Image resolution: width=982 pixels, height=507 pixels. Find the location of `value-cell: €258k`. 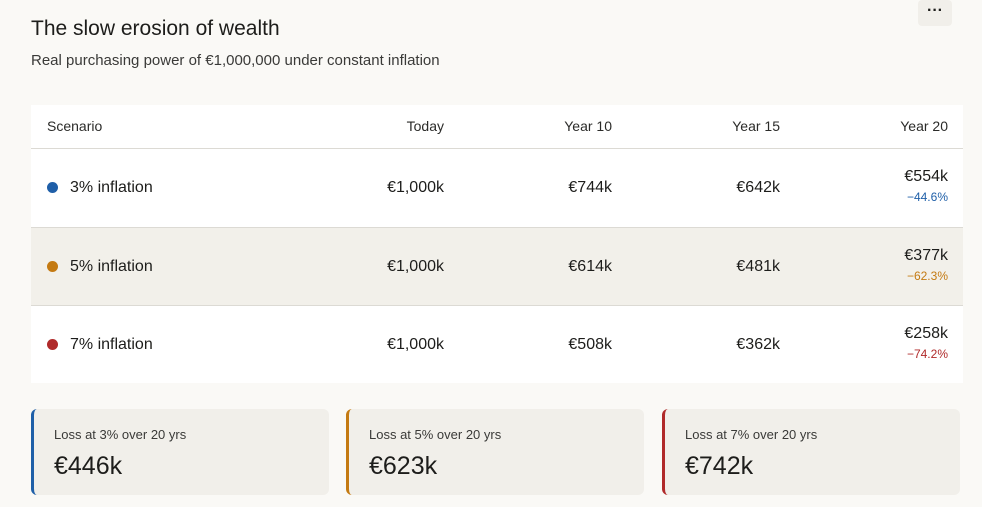

value-cell: €258k is located at coordinates (926, 333).